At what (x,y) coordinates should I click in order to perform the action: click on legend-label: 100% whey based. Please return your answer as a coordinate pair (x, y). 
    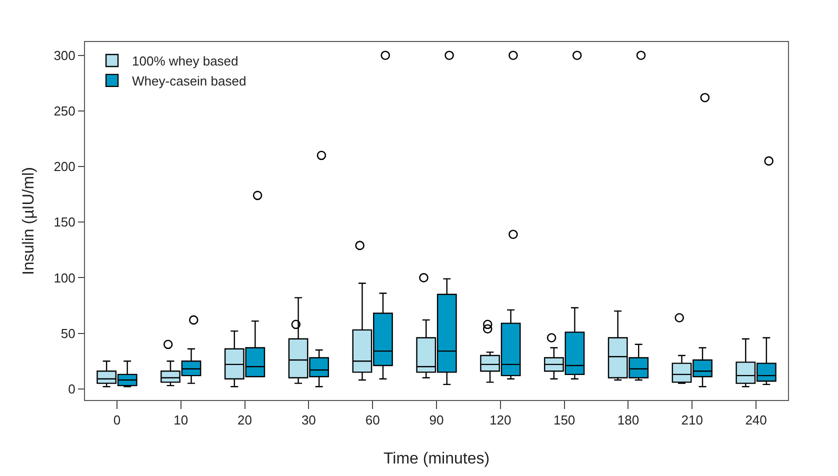
    Looking at the image, I should click on (185, 61).